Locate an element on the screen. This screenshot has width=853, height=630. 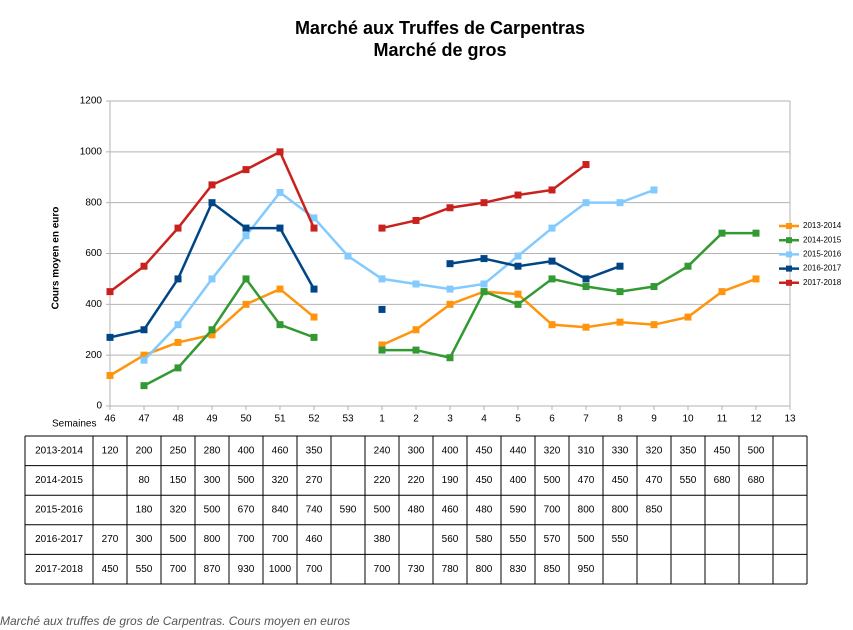
table-cell: 200 is located at coordinates (144, 450).